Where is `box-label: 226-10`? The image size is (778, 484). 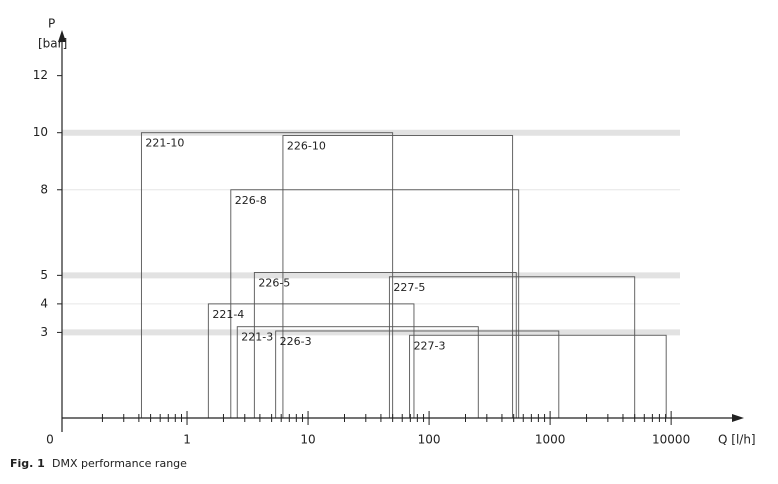 box-label: 226-10 is located at coordinates (306, 146).